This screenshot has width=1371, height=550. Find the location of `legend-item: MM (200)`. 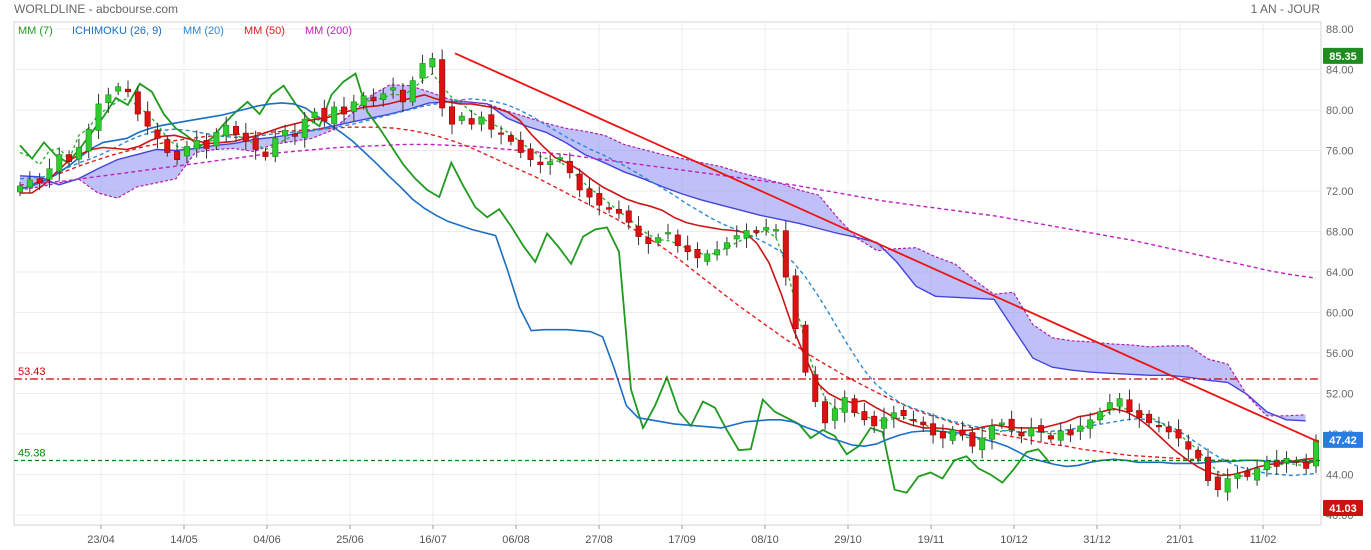

legend-item: MM (200) is located at coordinates (328, 31).